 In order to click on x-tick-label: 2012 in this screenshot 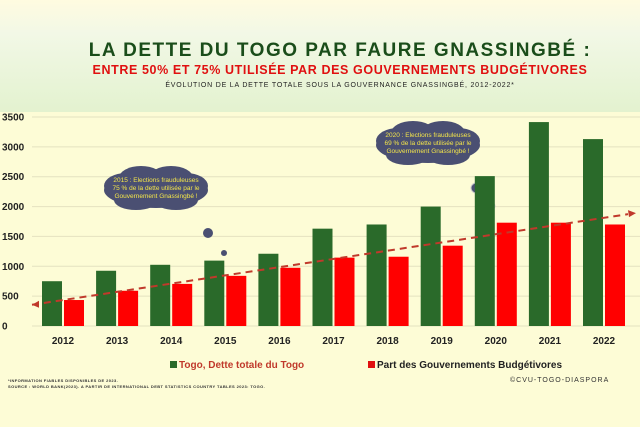, I will do `click(63, 341)`.